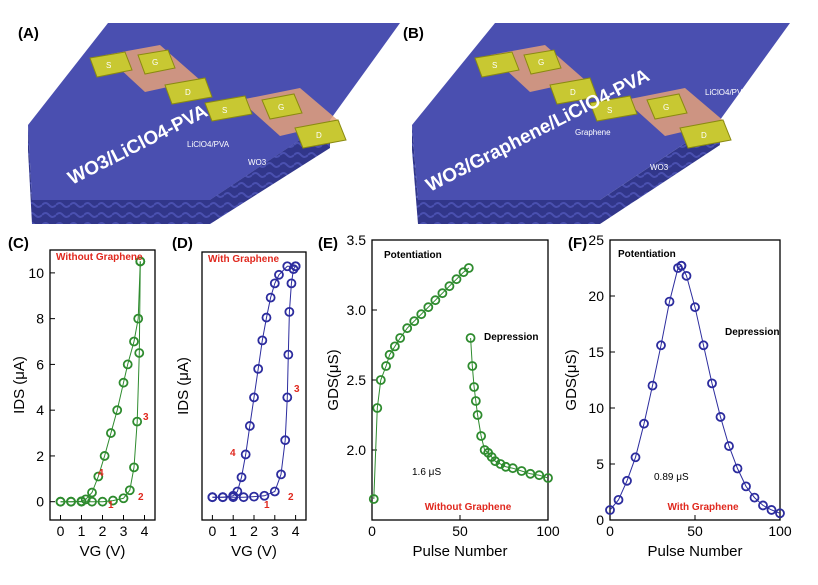 The image size is (818, 585). I want to click on pad-d-2a, so click(320, 134).